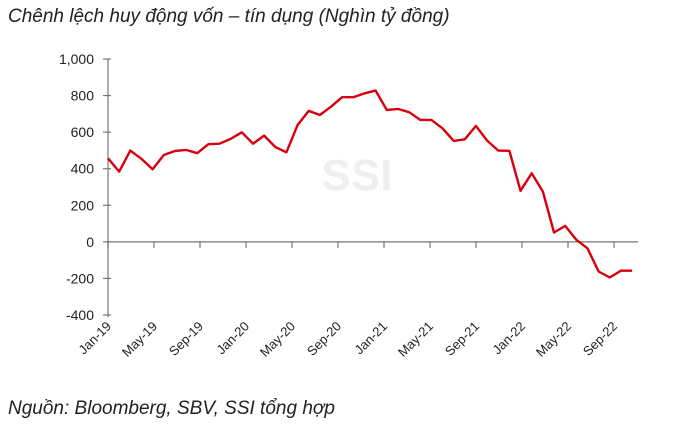 This screenshot has height=440, width=697. I want to click on x-tick-label: Sep-19, so click(186, 339).